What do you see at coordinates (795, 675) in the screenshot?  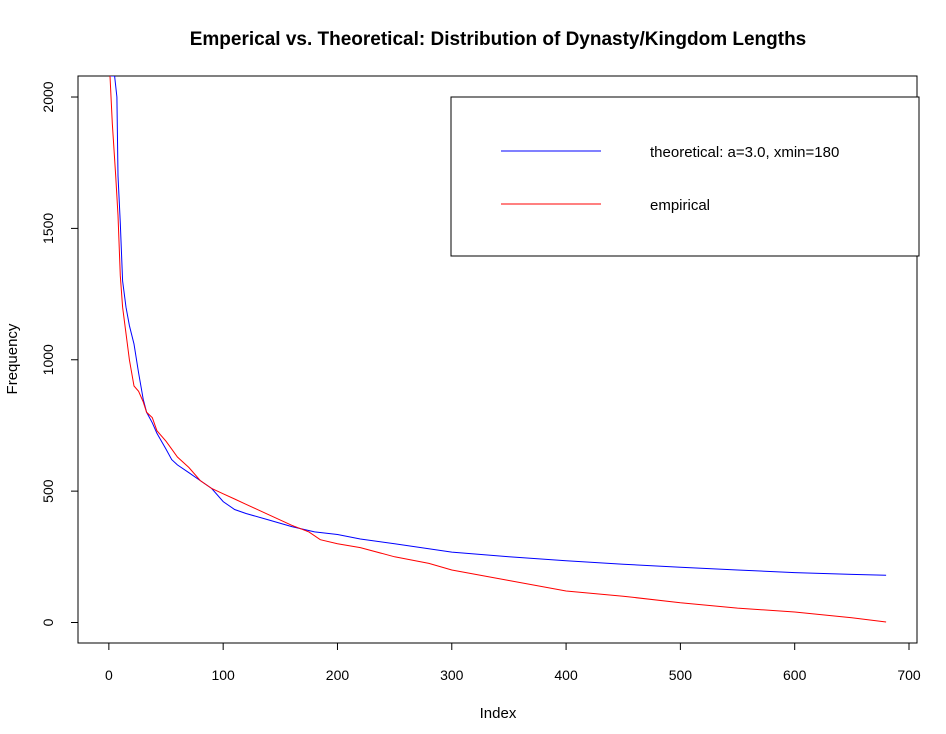 I see `x-tick-label: 600` at bounding box center [795, 675].